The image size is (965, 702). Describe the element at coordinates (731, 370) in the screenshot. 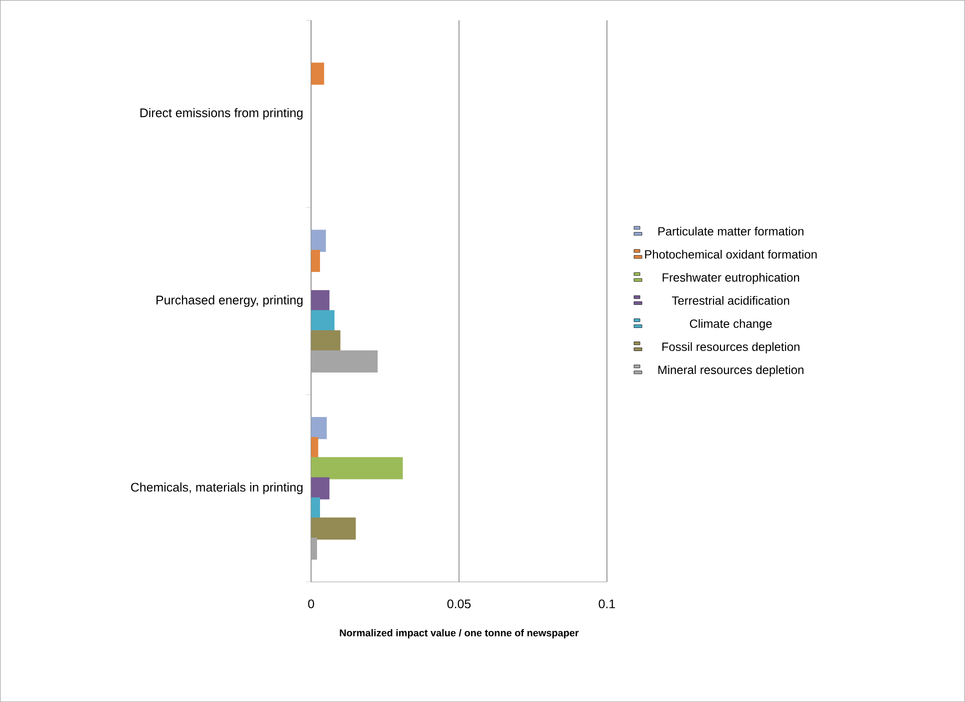

I see `legend-label: Mineral resources depletion` at that location.